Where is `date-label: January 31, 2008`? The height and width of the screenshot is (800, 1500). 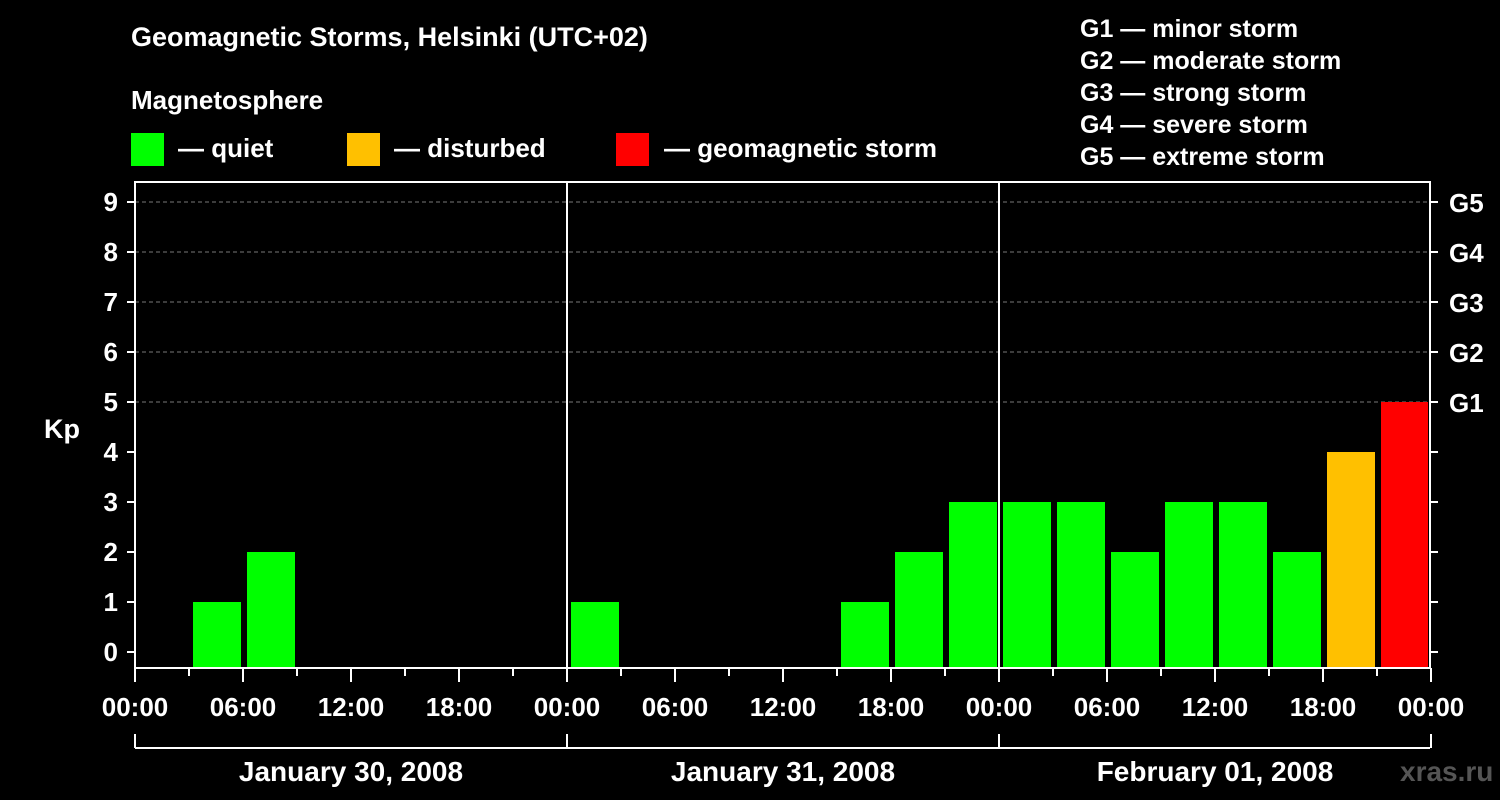 date-label: January 31, 2008 is located at coordinates (783, 771).